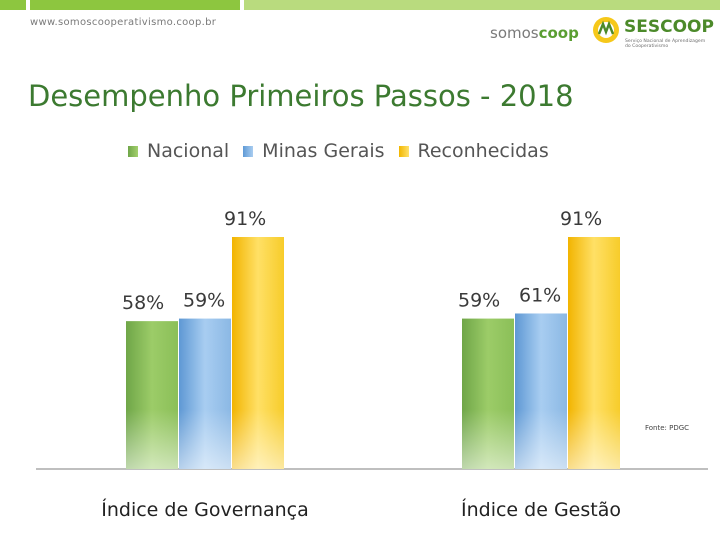 The height and width of the screenshot is (540, 720). What do you see at coordinates (514, 33) in the screenshot?
I see `somoscoop-logo-light: somos` at bounding box center [514, 33].